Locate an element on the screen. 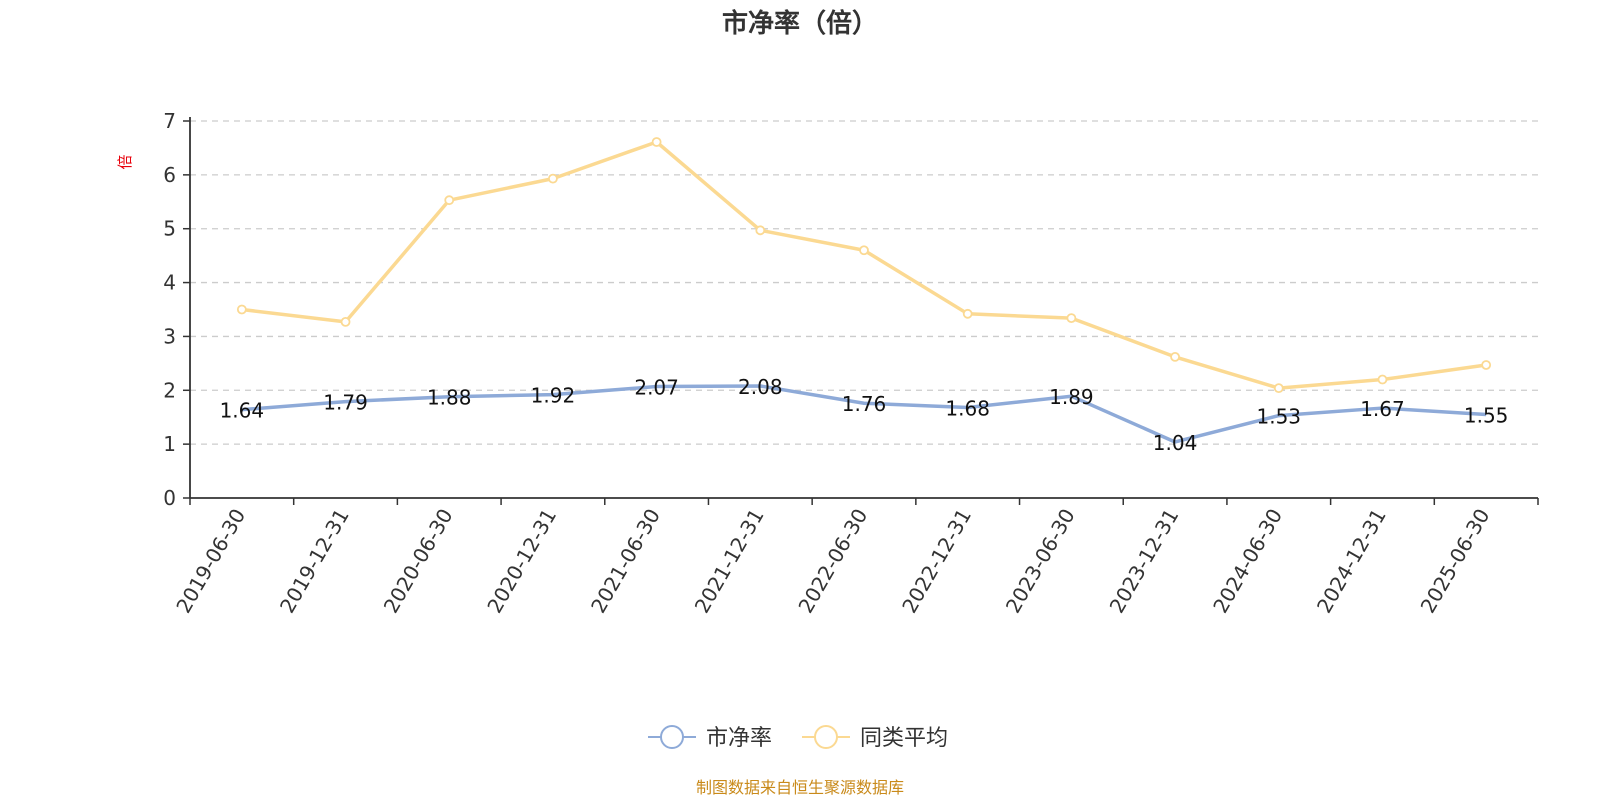  legend-item-1: 同类平均 is located at coordinates (875, 738).